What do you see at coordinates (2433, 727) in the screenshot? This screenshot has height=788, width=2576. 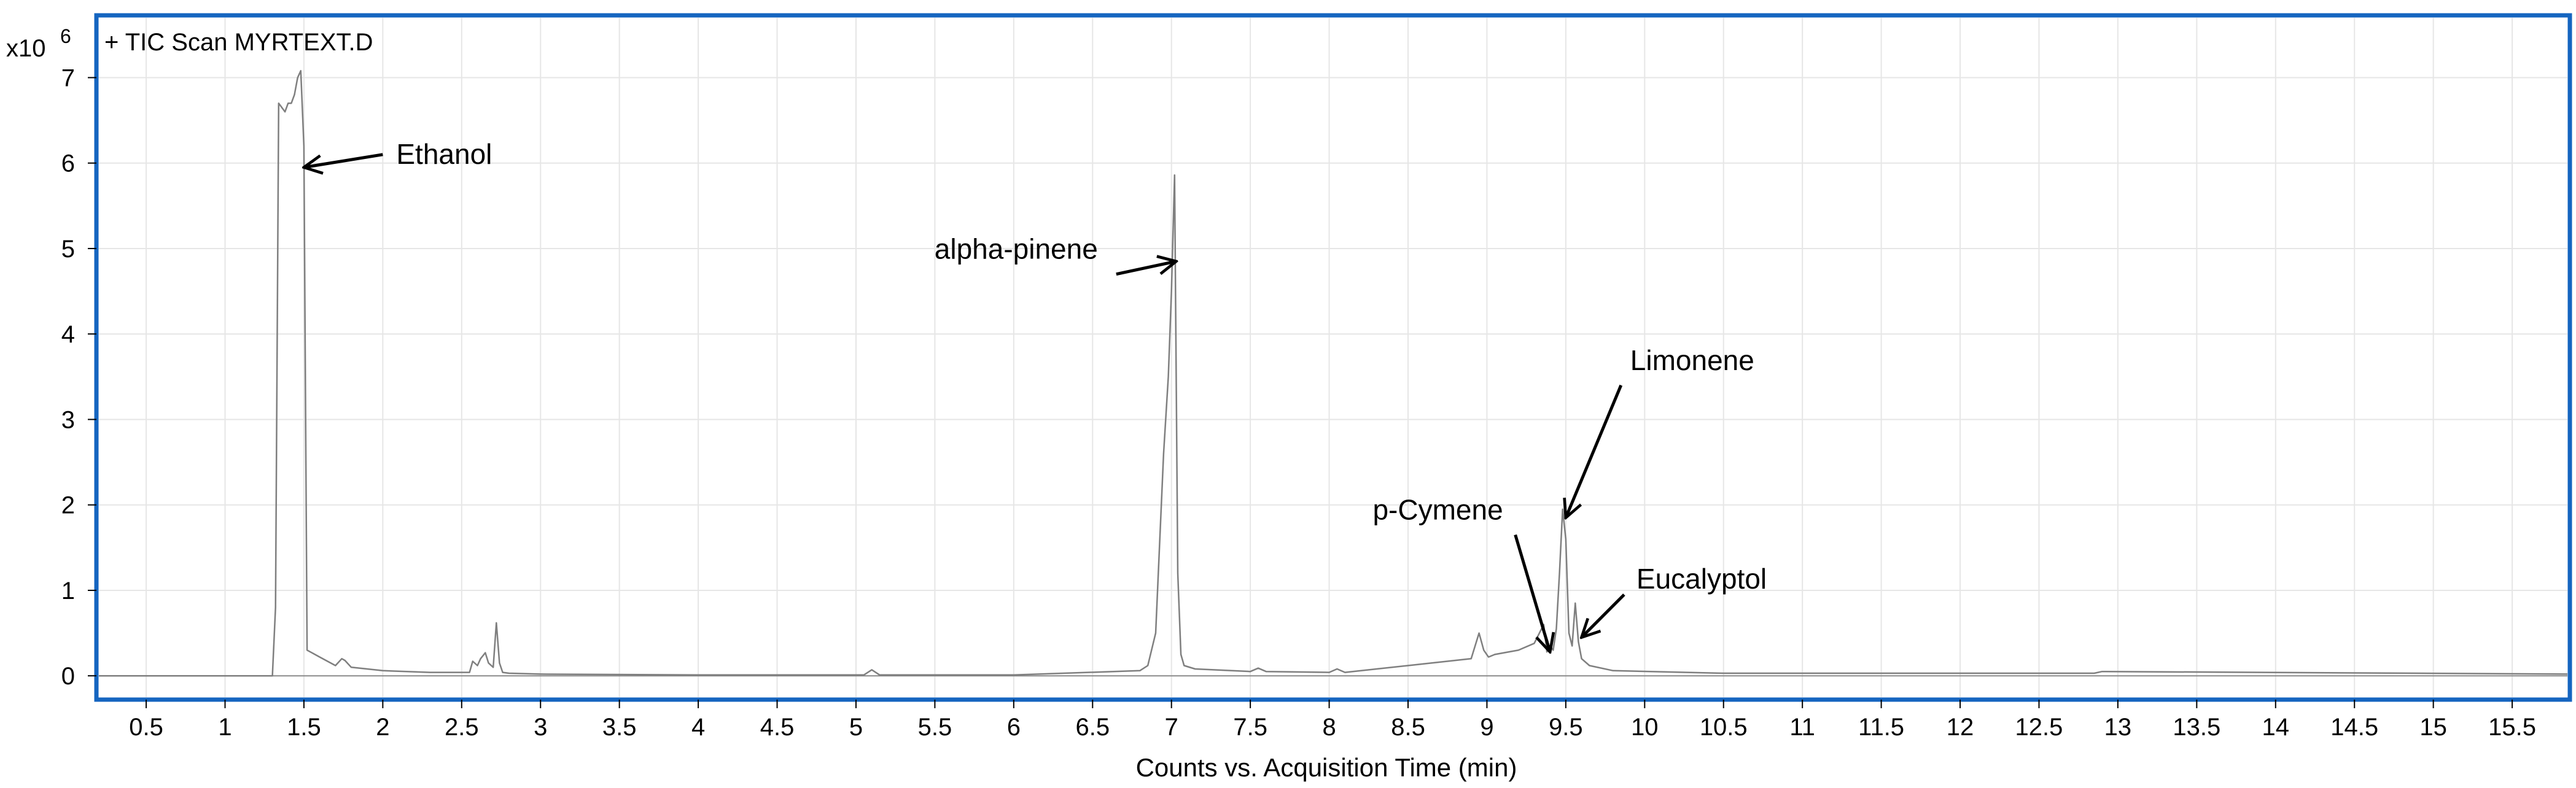 I see `x-tick-label: 15` at bounding box center [2433, 727].